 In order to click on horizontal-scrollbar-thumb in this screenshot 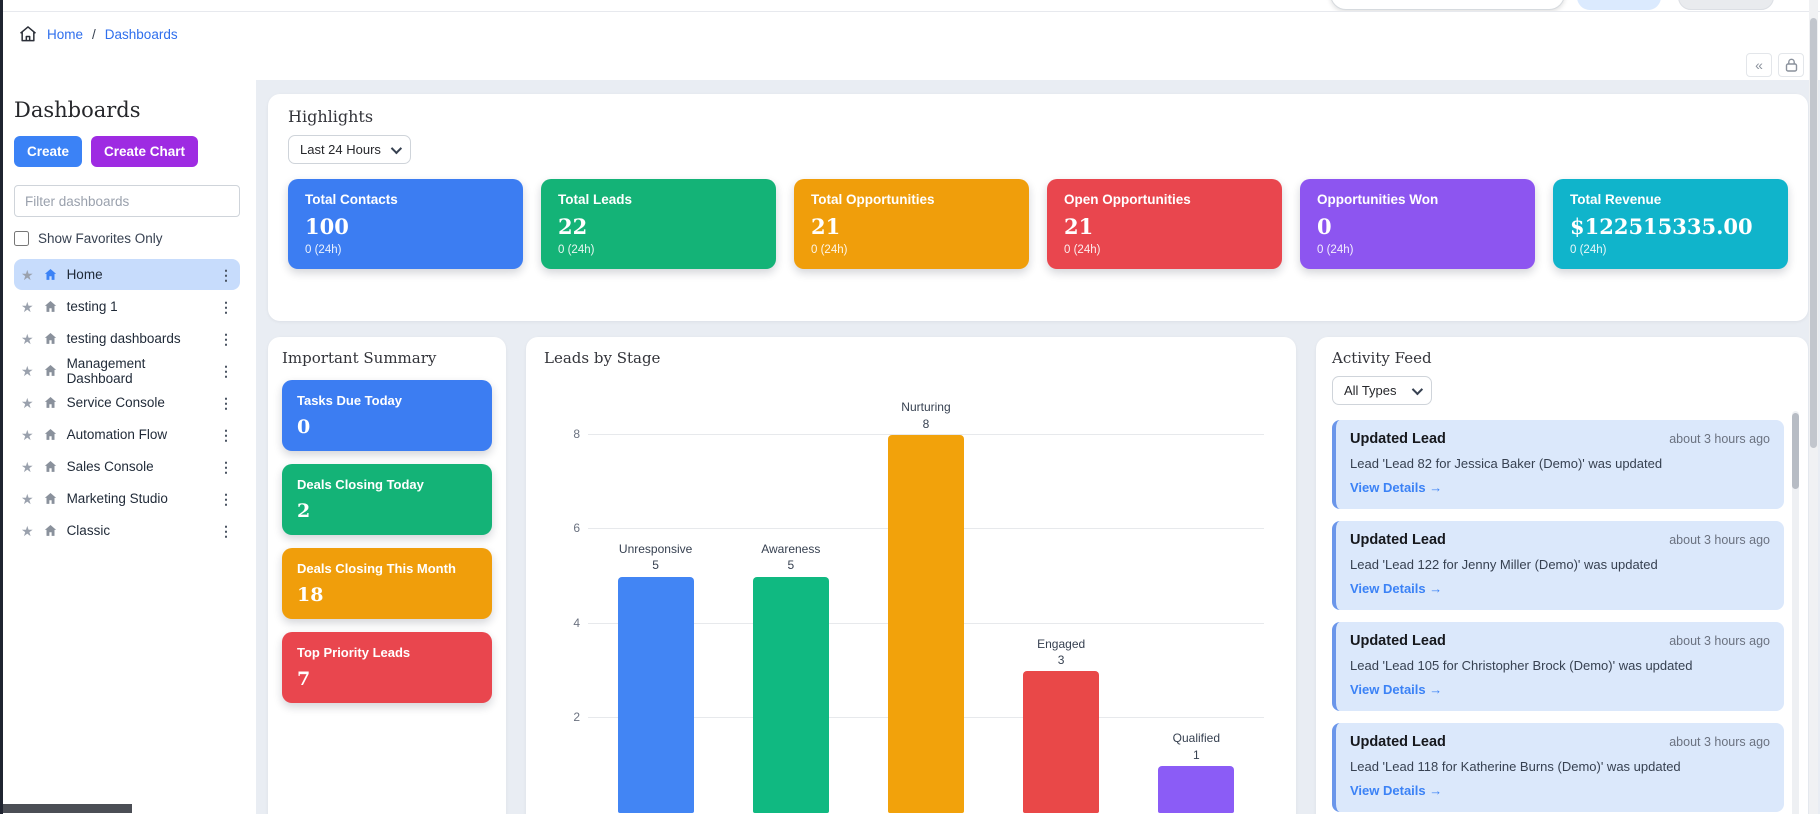, I will do `click(66, 808)`.